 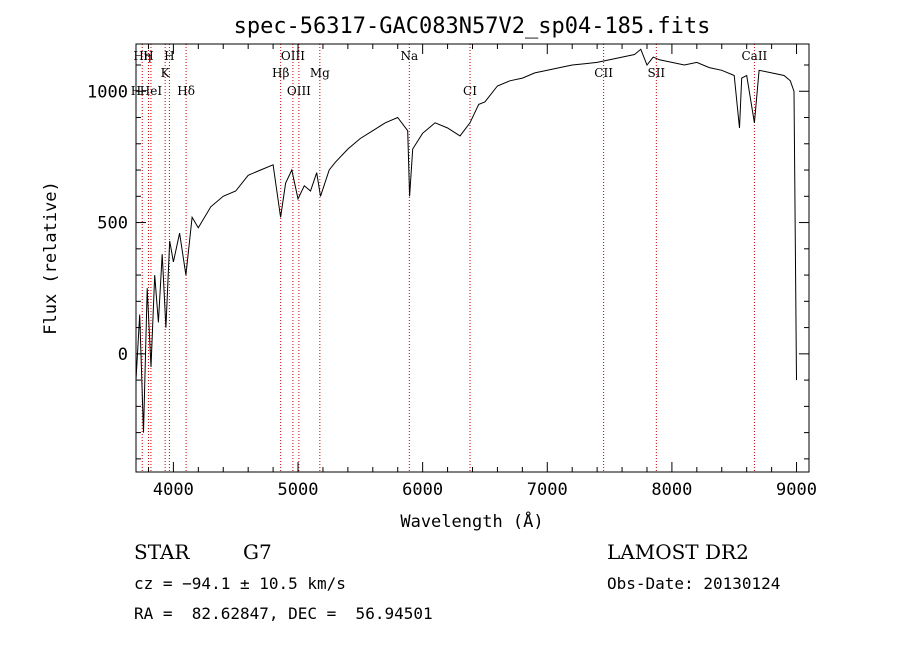 I want to click on redshift-text: cz = −94.1 ± 10.5 km/s, so click(x=240, y=583).